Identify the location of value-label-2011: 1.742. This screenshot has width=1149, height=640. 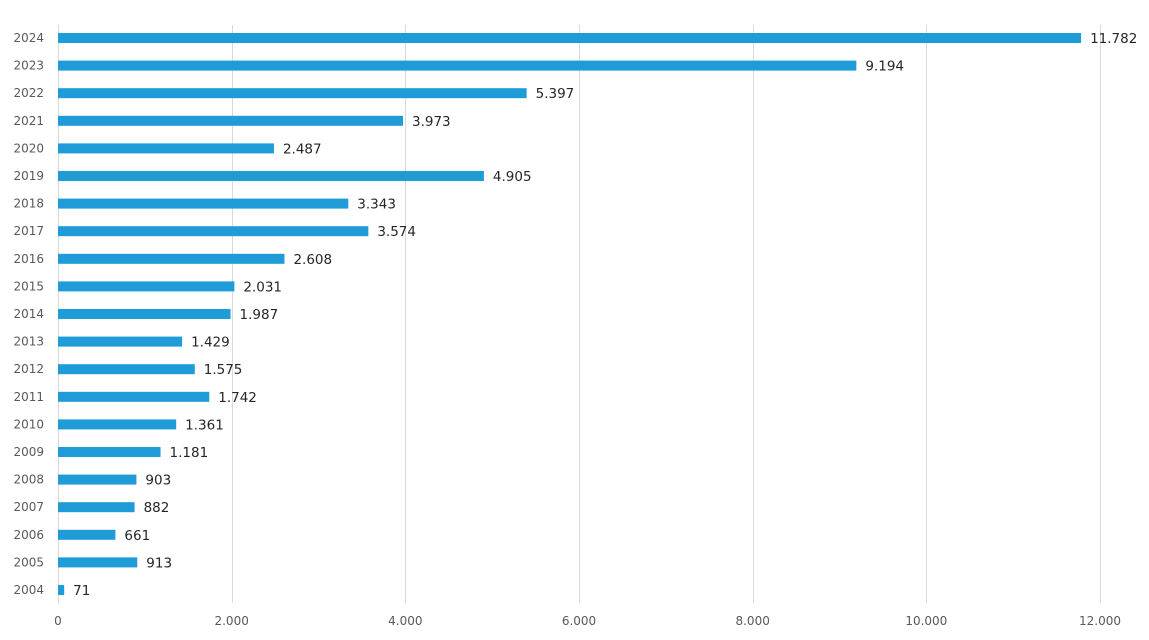
(237, 398).